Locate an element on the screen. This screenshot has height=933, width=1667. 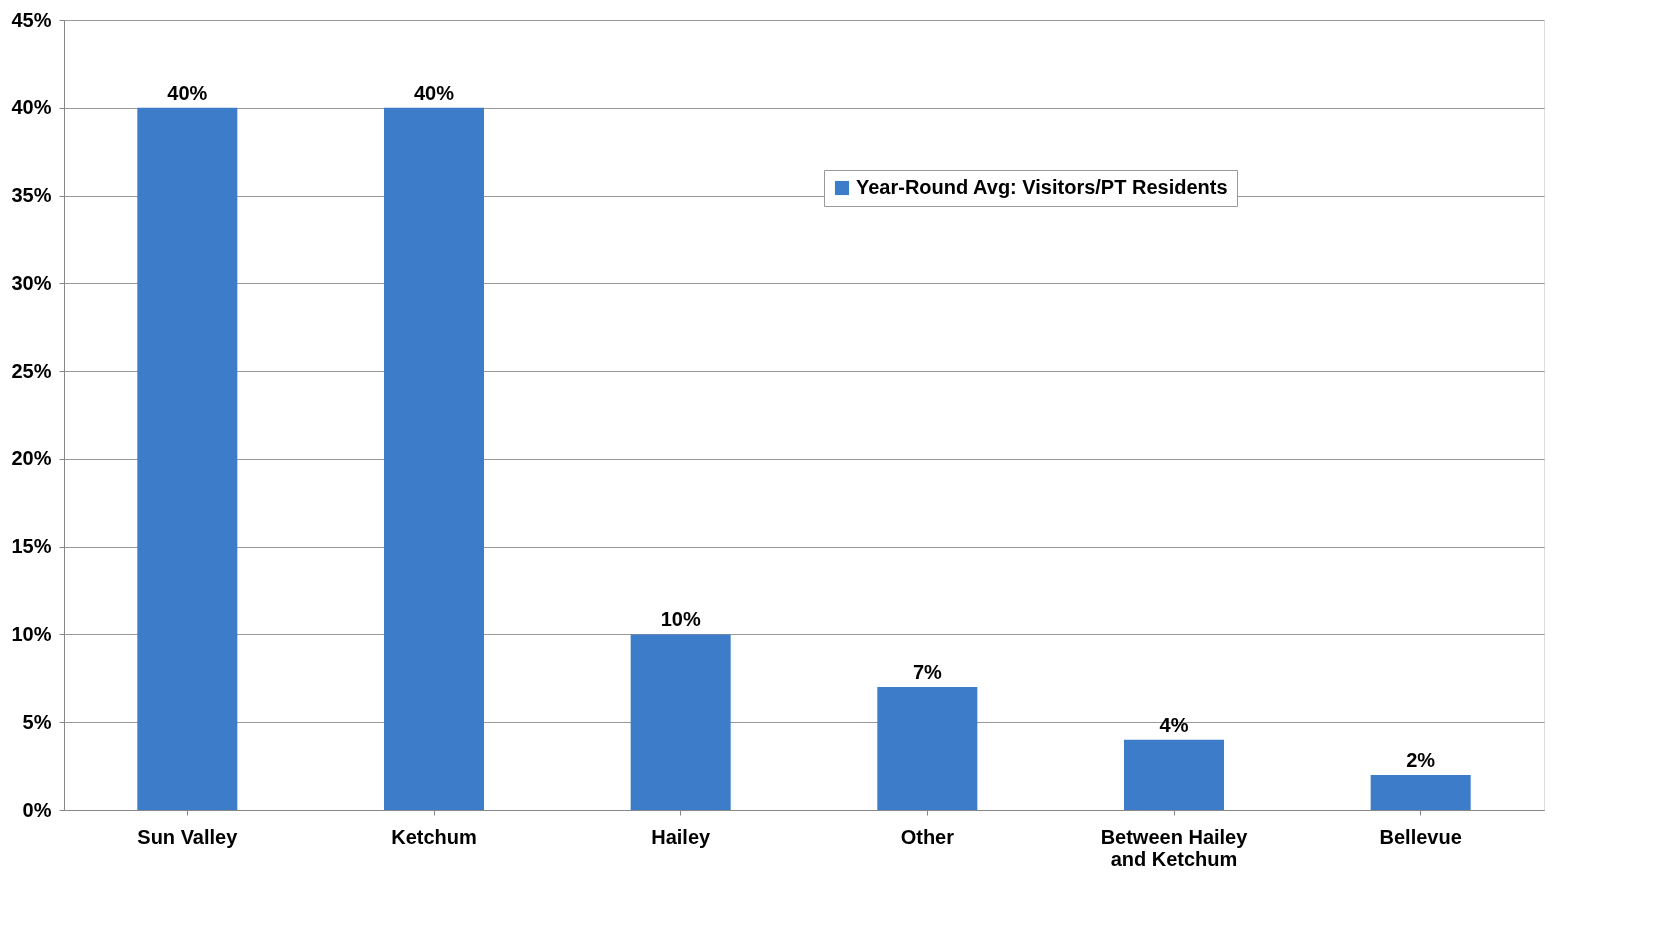
y-tick-label: 25% is located at coordinates (31, 370).